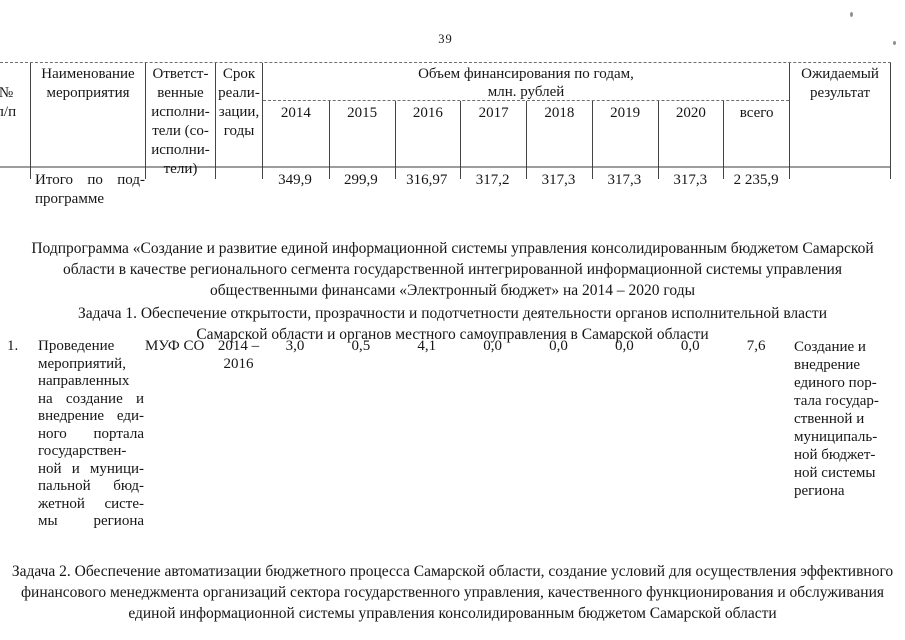 This screenshot has width=905, height=640. What do you see at coordinates (360, 180) in the screenshot?
I see `total-2015: 299,9` at bounding box center [360, 180].